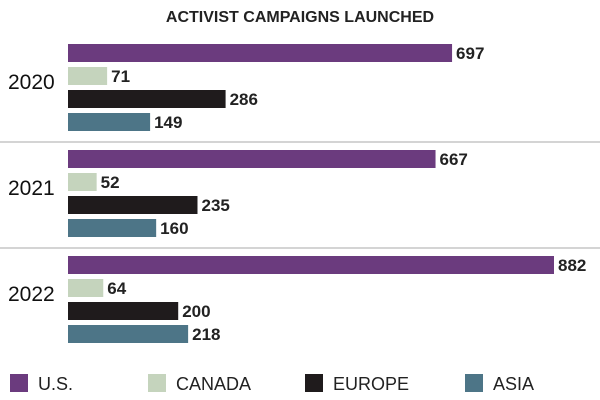 The image size is (600, 400). What do you see at coordinates (19, 383) in the screenshot?
I see `legend-swatch-us` at bounding box center [19, 383].